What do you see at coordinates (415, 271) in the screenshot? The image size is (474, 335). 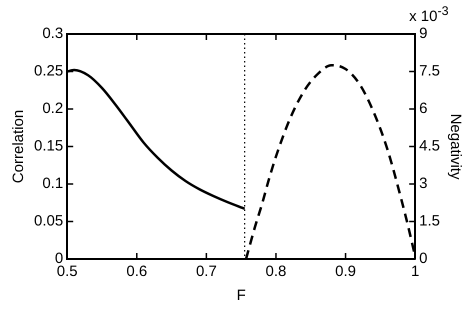 I see `x-tick-label: 1` at bounding box center [415, 271].